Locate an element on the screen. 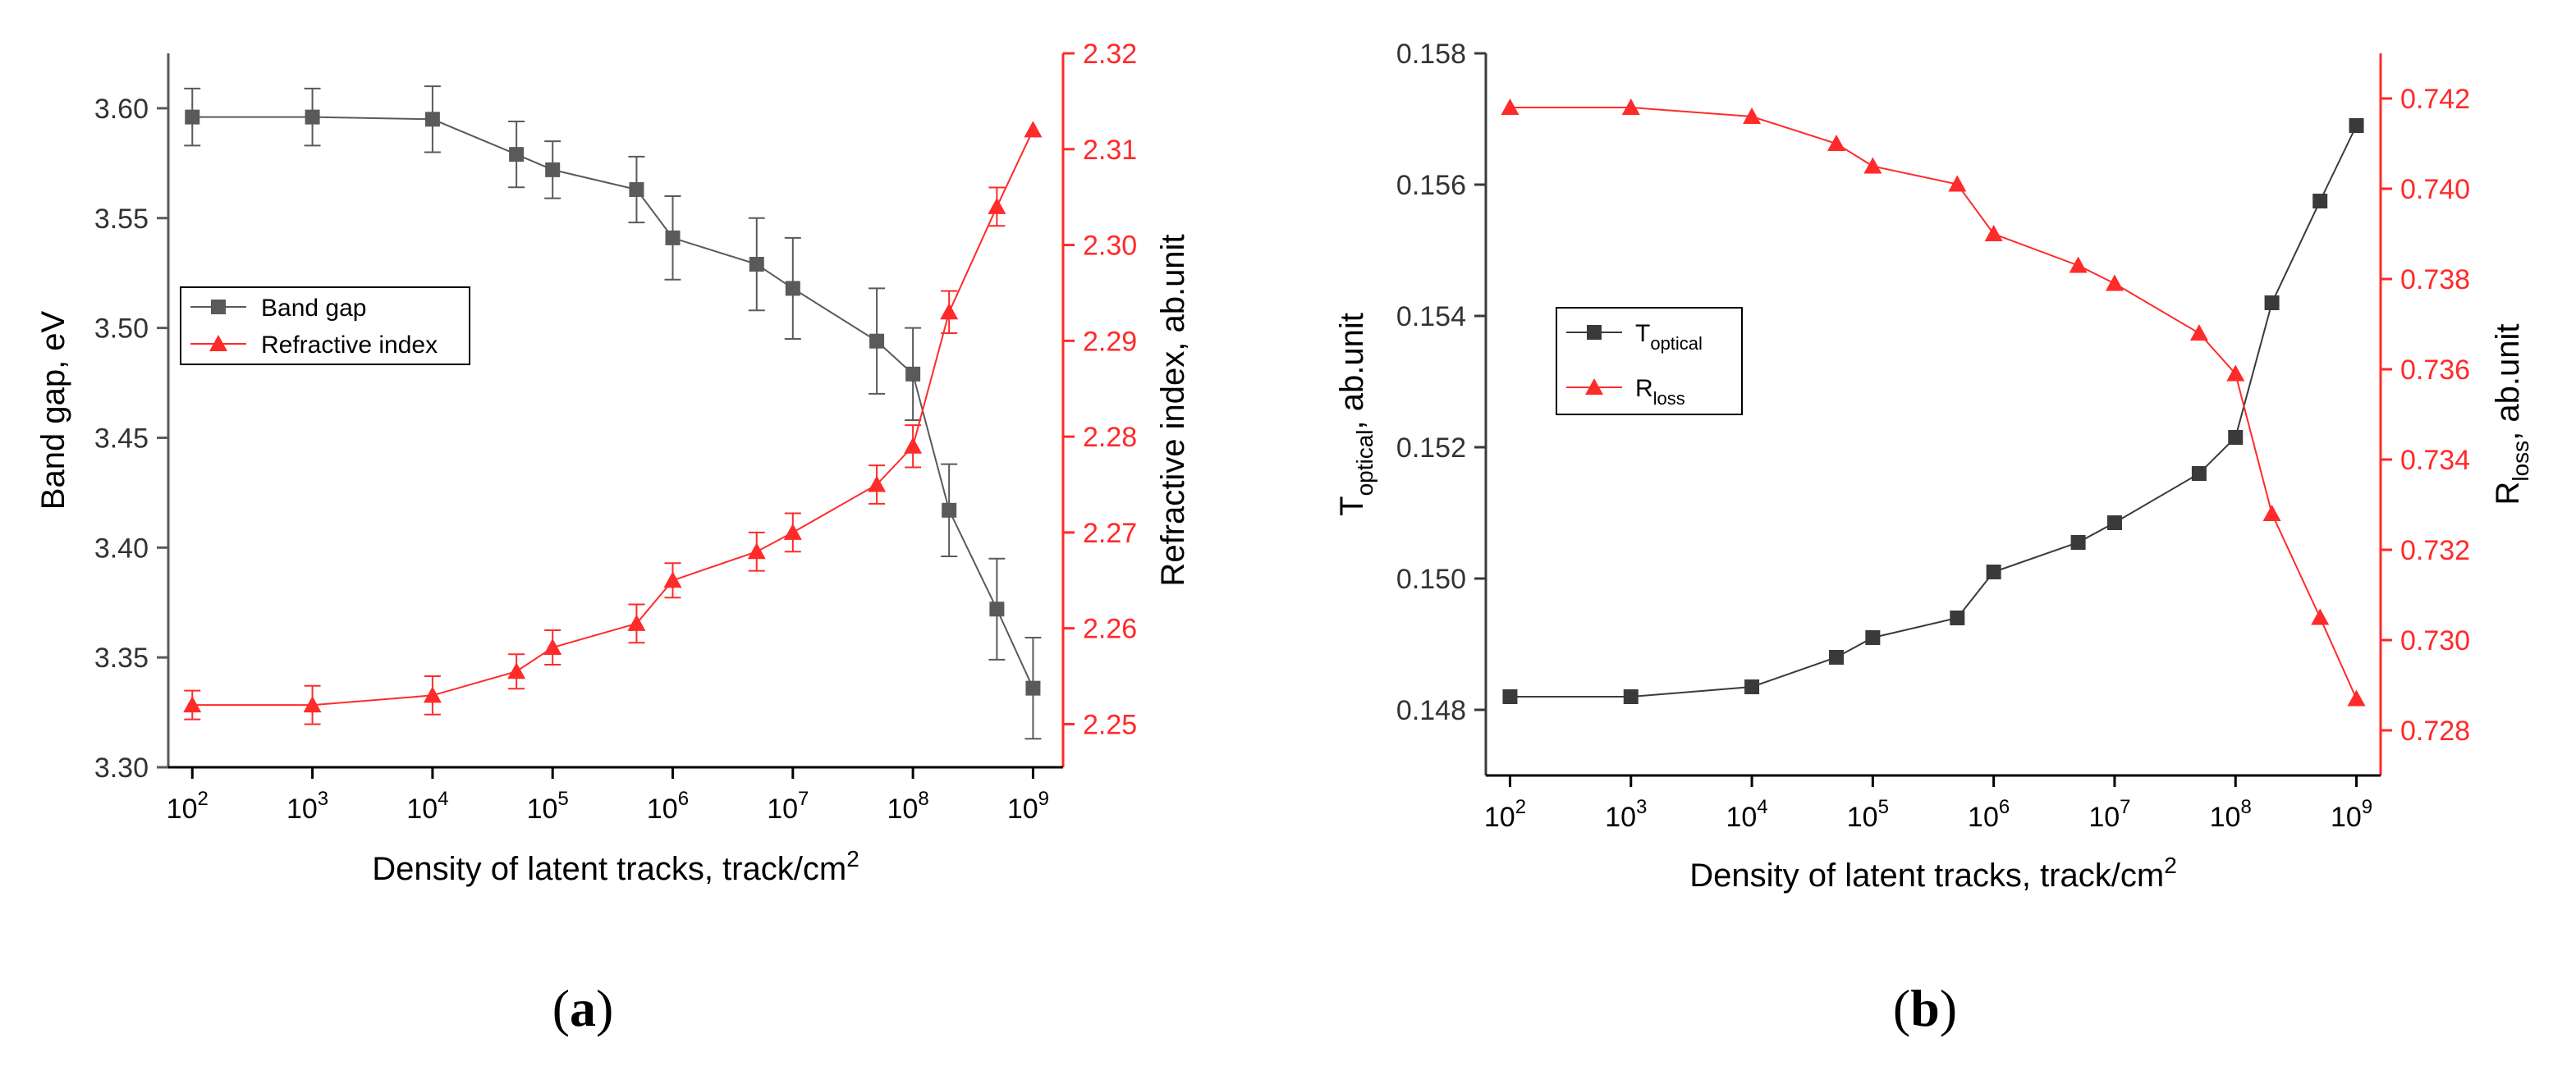  chart-a-left-tick-label-3-50: 3.50 is located at coordinates (121, 329).